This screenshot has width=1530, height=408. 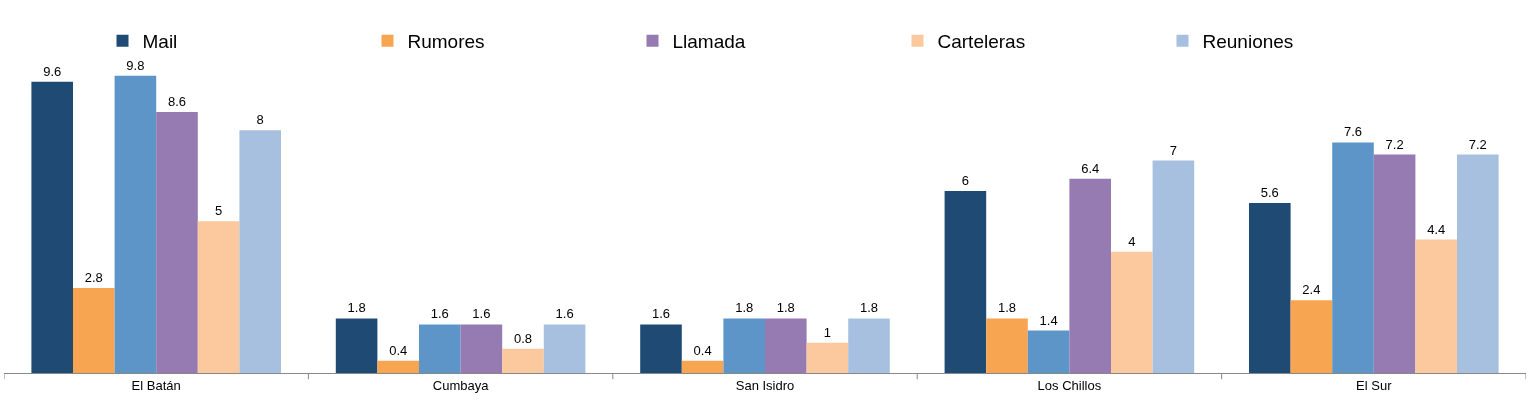 I want to click on data-label: 5, so click(x=218, y=211).